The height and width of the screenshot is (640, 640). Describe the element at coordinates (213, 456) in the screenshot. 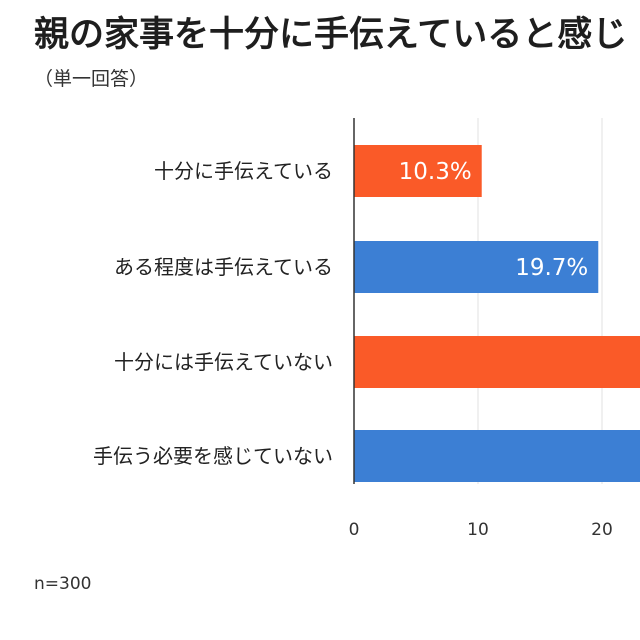

I see `category-label: 手伝う必要を感じていない` at that location.